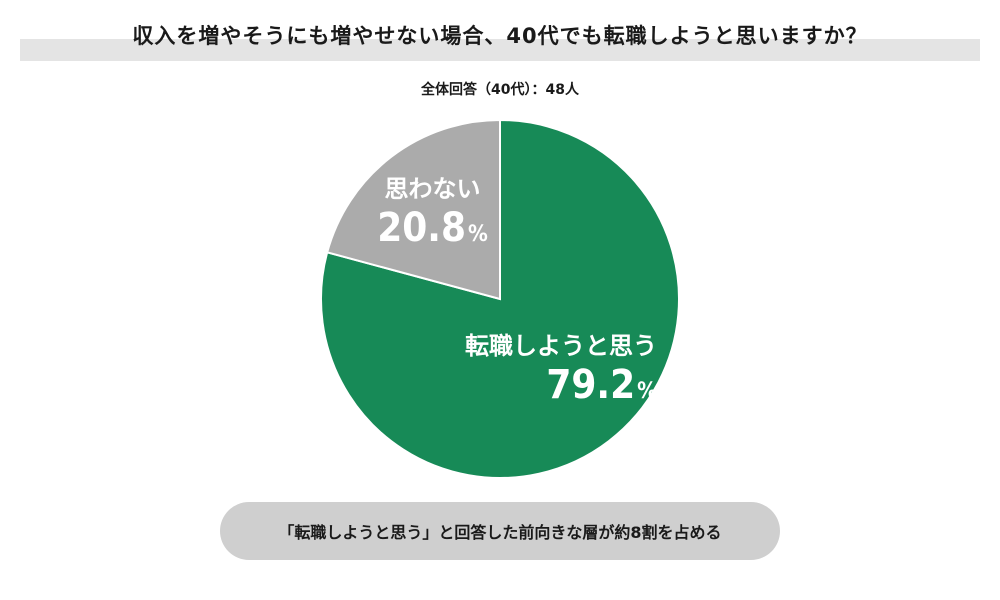 The height and width of the screenshot is (600, 1000). What do you see at coordinates (500, 50) in the screenshot?
I see `title-band` at bounding box center [500, 50].